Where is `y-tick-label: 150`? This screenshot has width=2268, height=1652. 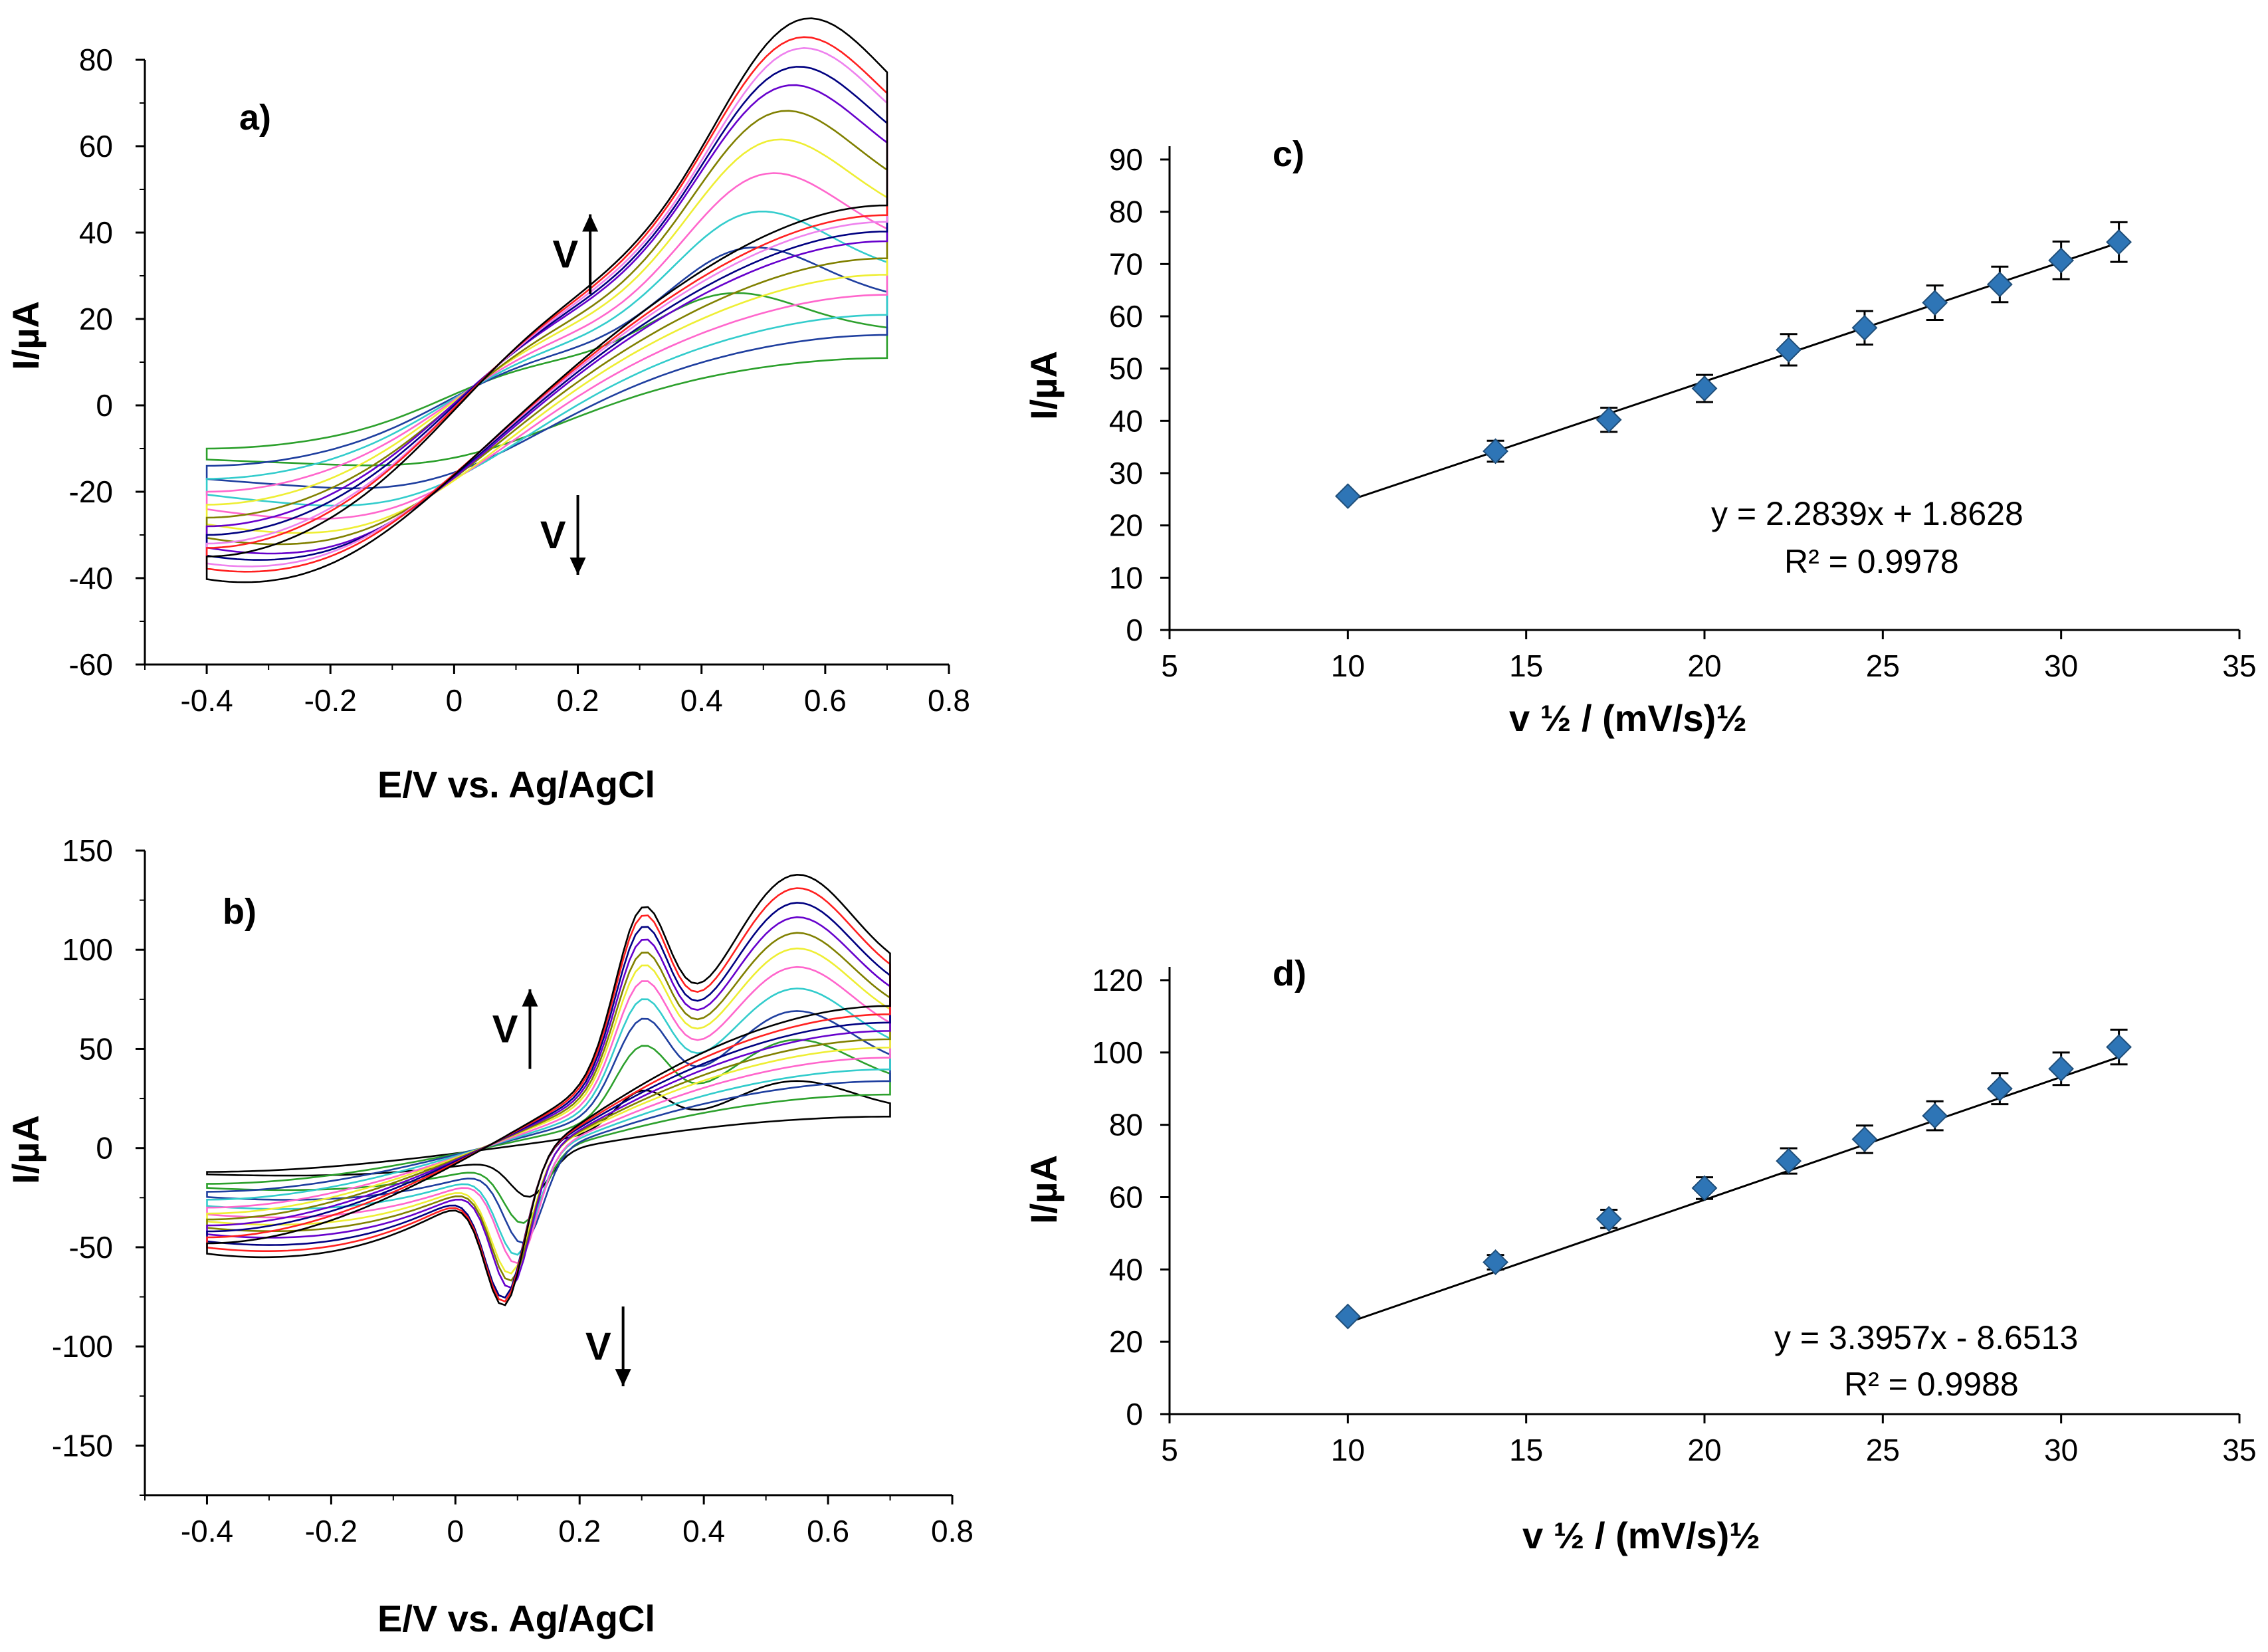 y-tick-label: 150 is located at coordinates (87, 850).